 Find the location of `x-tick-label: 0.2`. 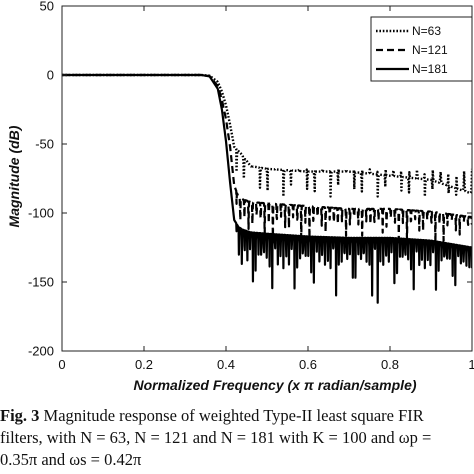

x-tick-label: 0.2 is located at coordinates (144, 364).